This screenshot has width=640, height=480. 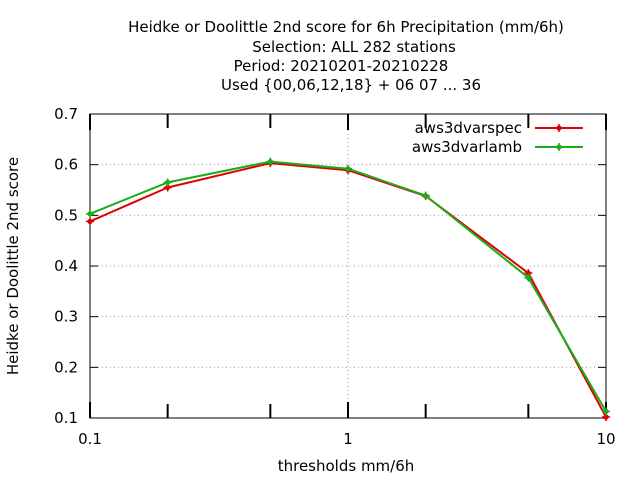 What do you see at coordinates (605, 439) in the screenshot?
I see `x-tick-label: 10` at bounding box center [605, 439].